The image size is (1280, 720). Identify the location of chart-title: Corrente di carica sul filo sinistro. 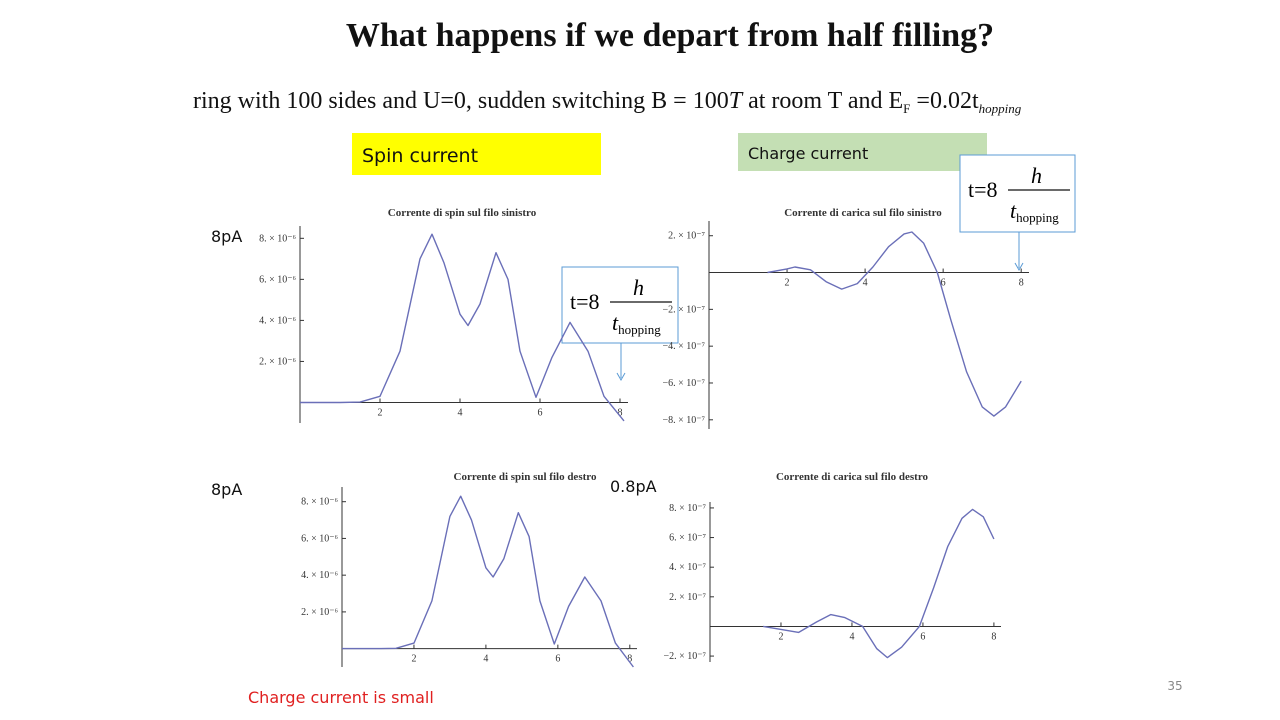
(863, 213).